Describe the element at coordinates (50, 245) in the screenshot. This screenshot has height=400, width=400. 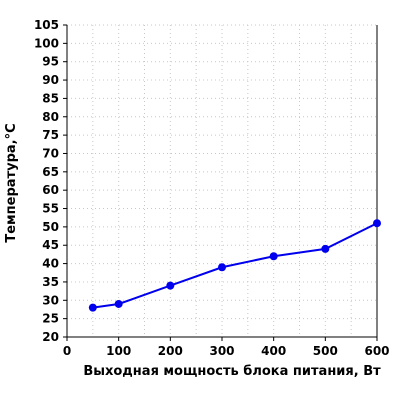
I see `y-tick-label: 45` at that location.